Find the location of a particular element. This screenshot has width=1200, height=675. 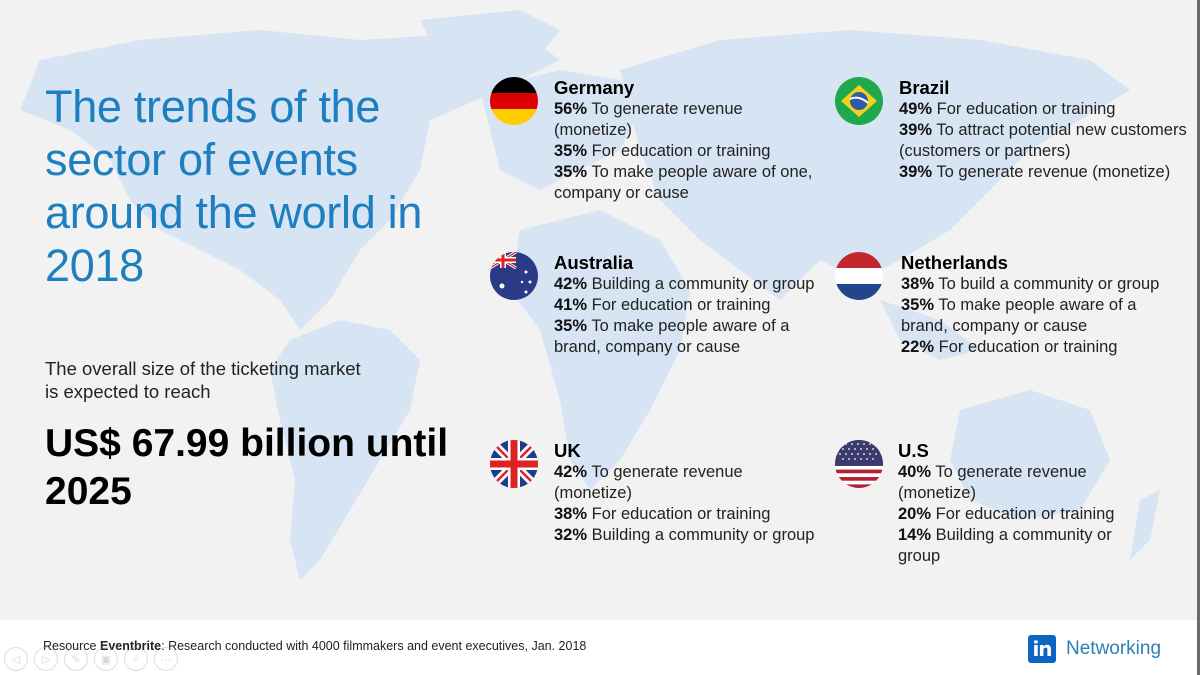

country-name: Germany is located at coordinates (594, 87).